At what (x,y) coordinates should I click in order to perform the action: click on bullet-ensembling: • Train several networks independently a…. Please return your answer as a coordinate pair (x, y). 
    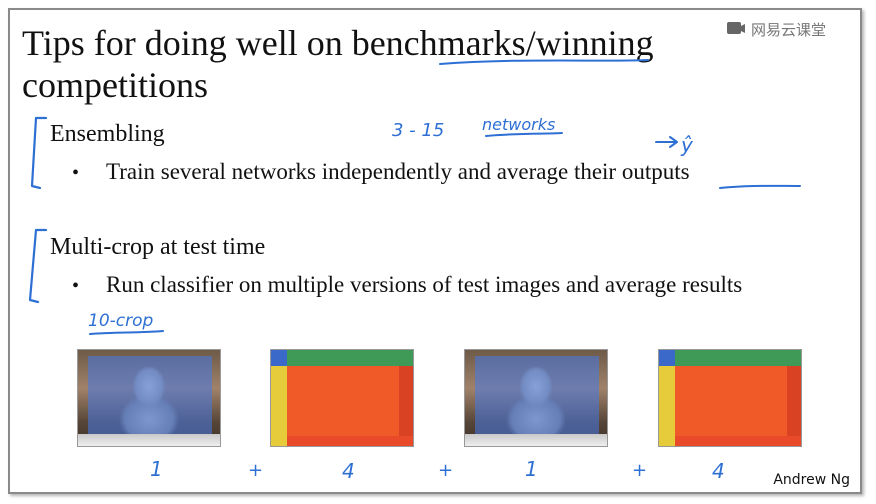
    Looking at the image, I should click on (380, 172).